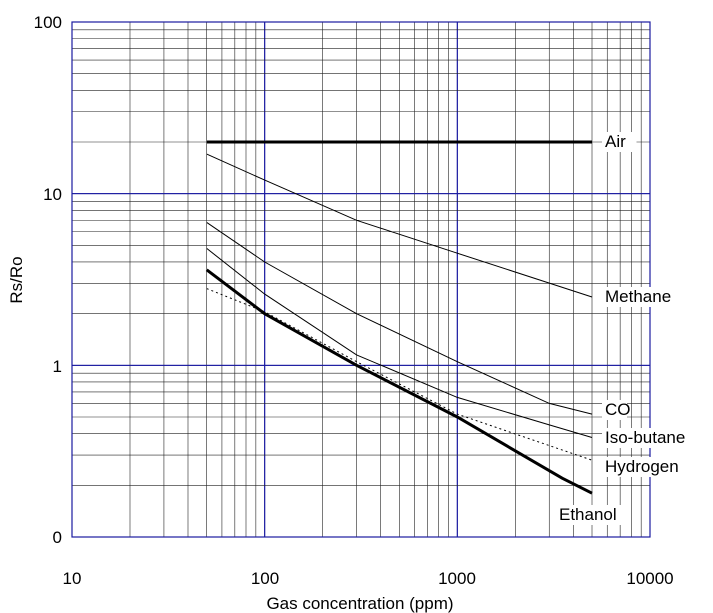 The width and height of the screenshot is (713, 613). Describe the element at coordinates (48, 22) in the screenshot. I see `y-tick-100: 100` at that location.